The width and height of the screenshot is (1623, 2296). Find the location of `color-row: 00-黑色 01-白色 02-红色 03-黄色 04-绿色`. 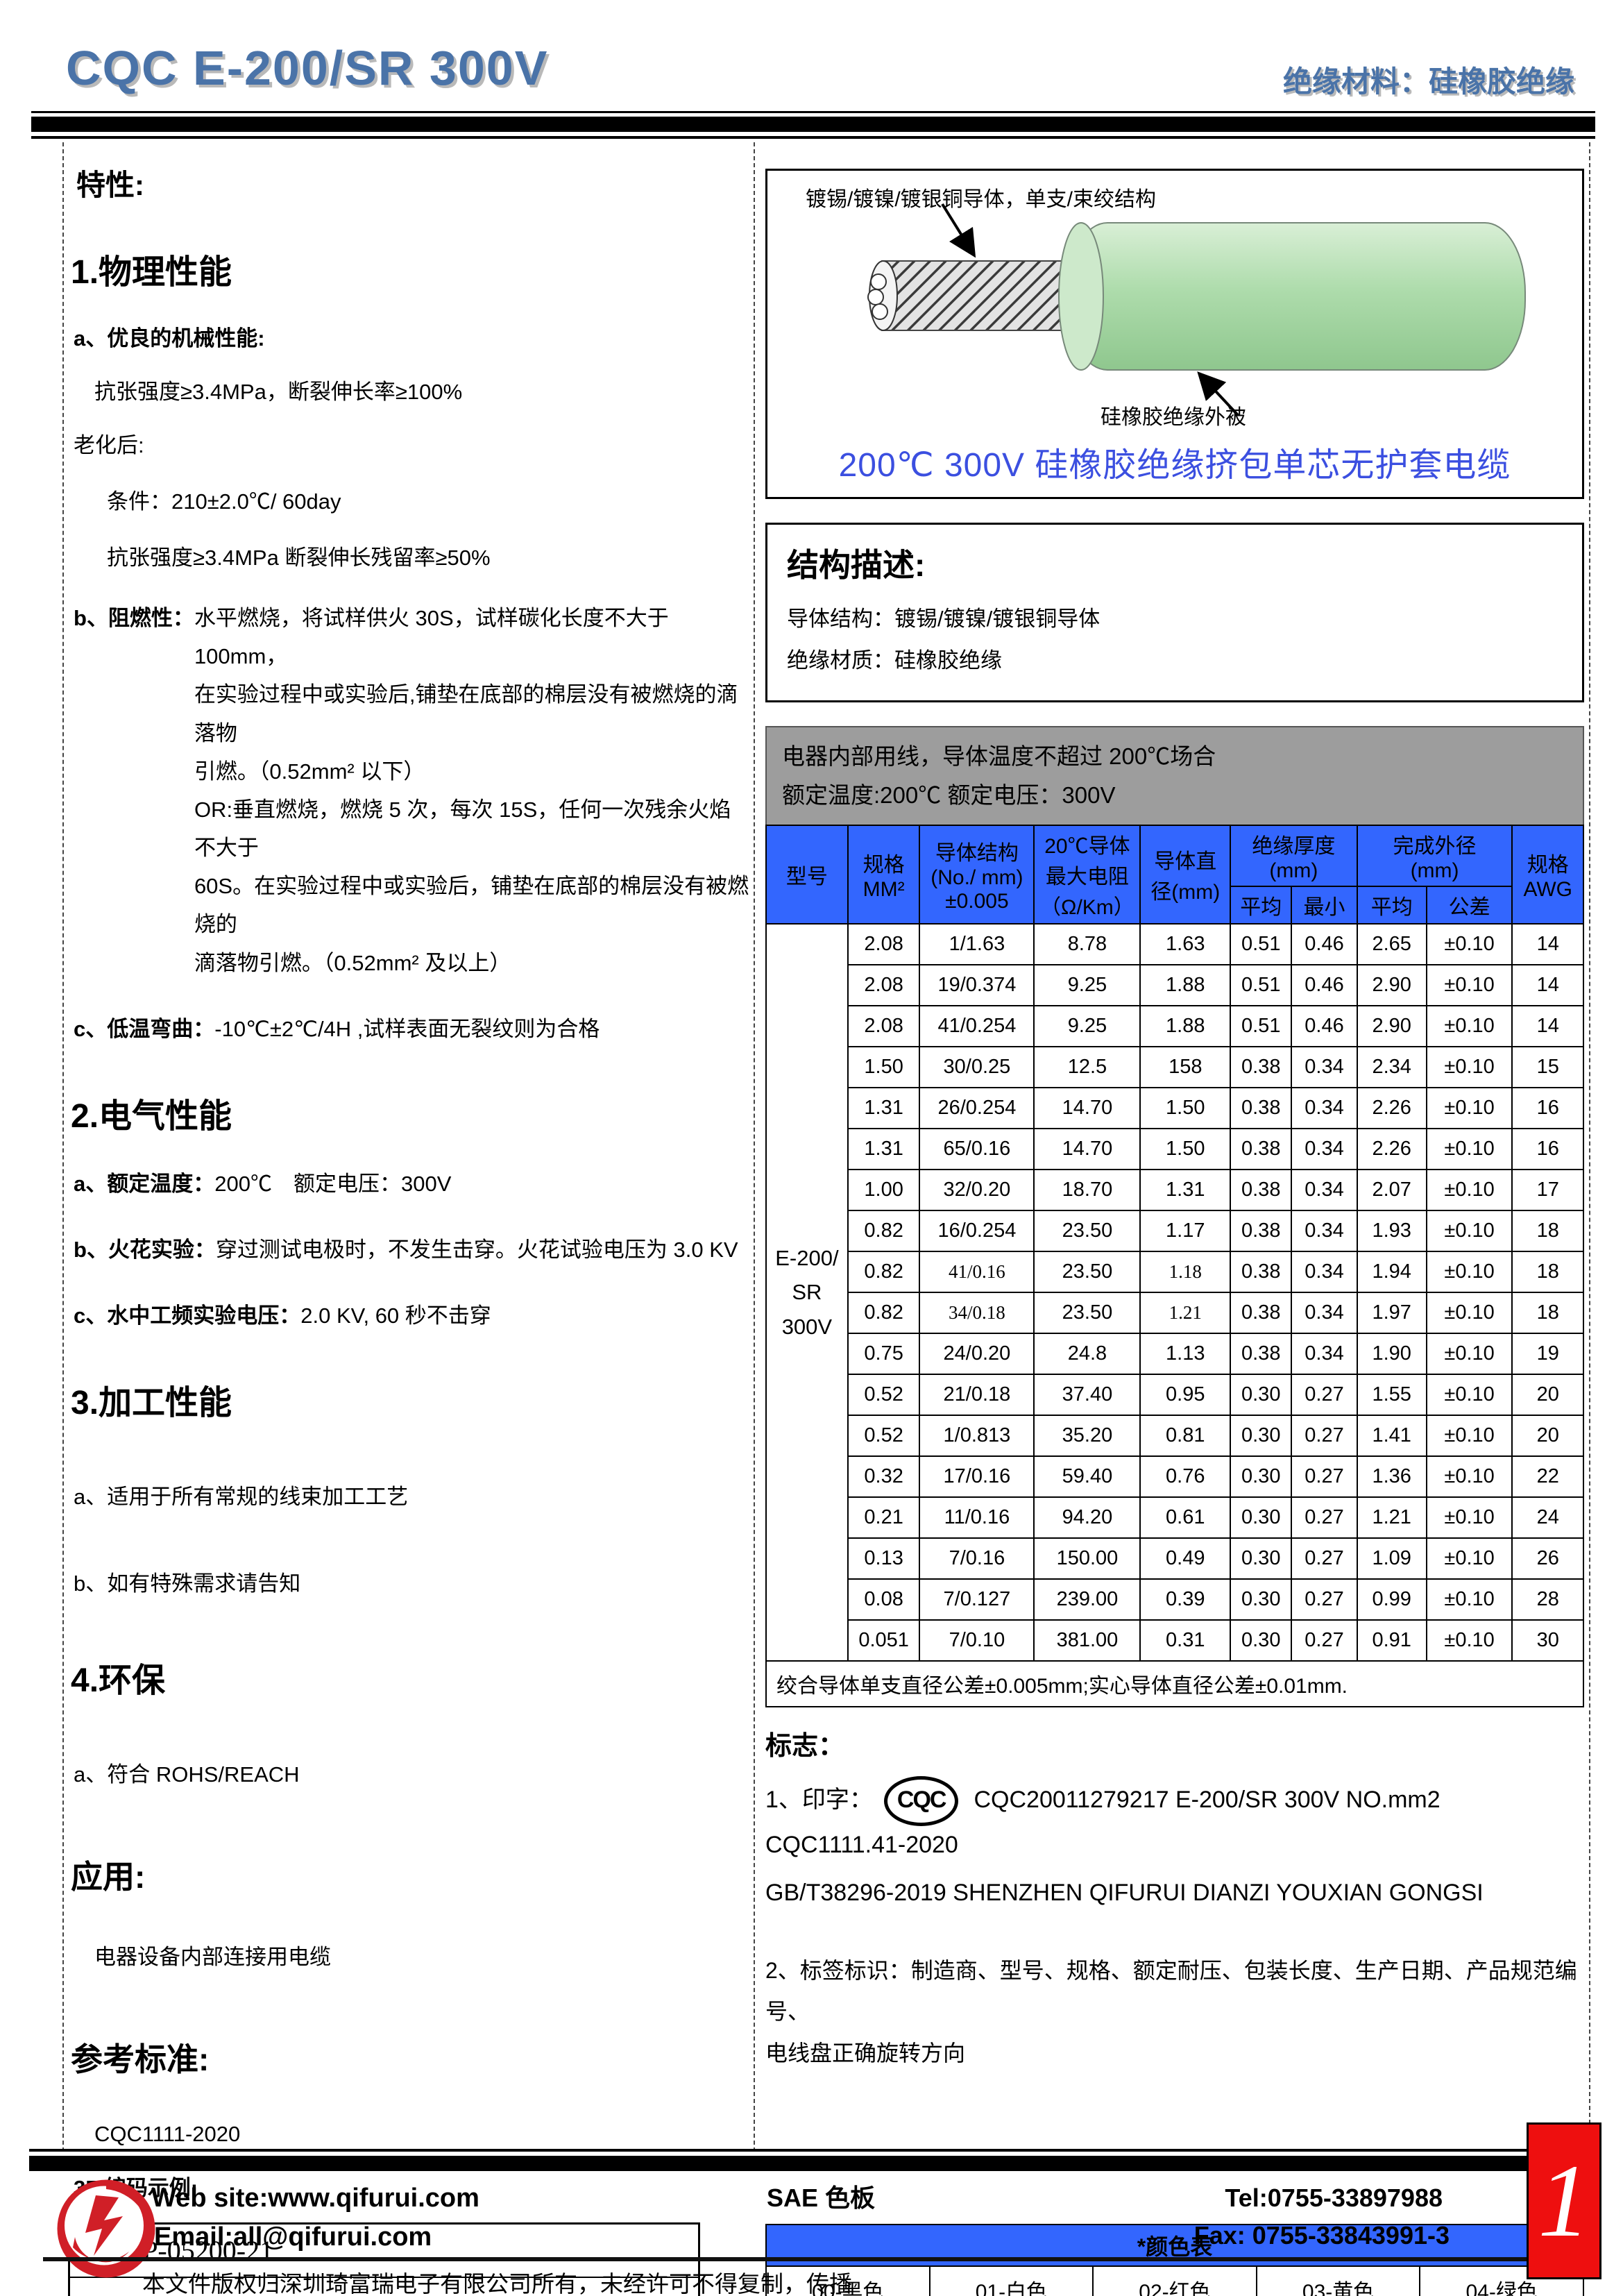

color-row: 00-黑色 01-白色 02-红色 03-黄色 04-绿色 is located at coordinates (1174, 2281).